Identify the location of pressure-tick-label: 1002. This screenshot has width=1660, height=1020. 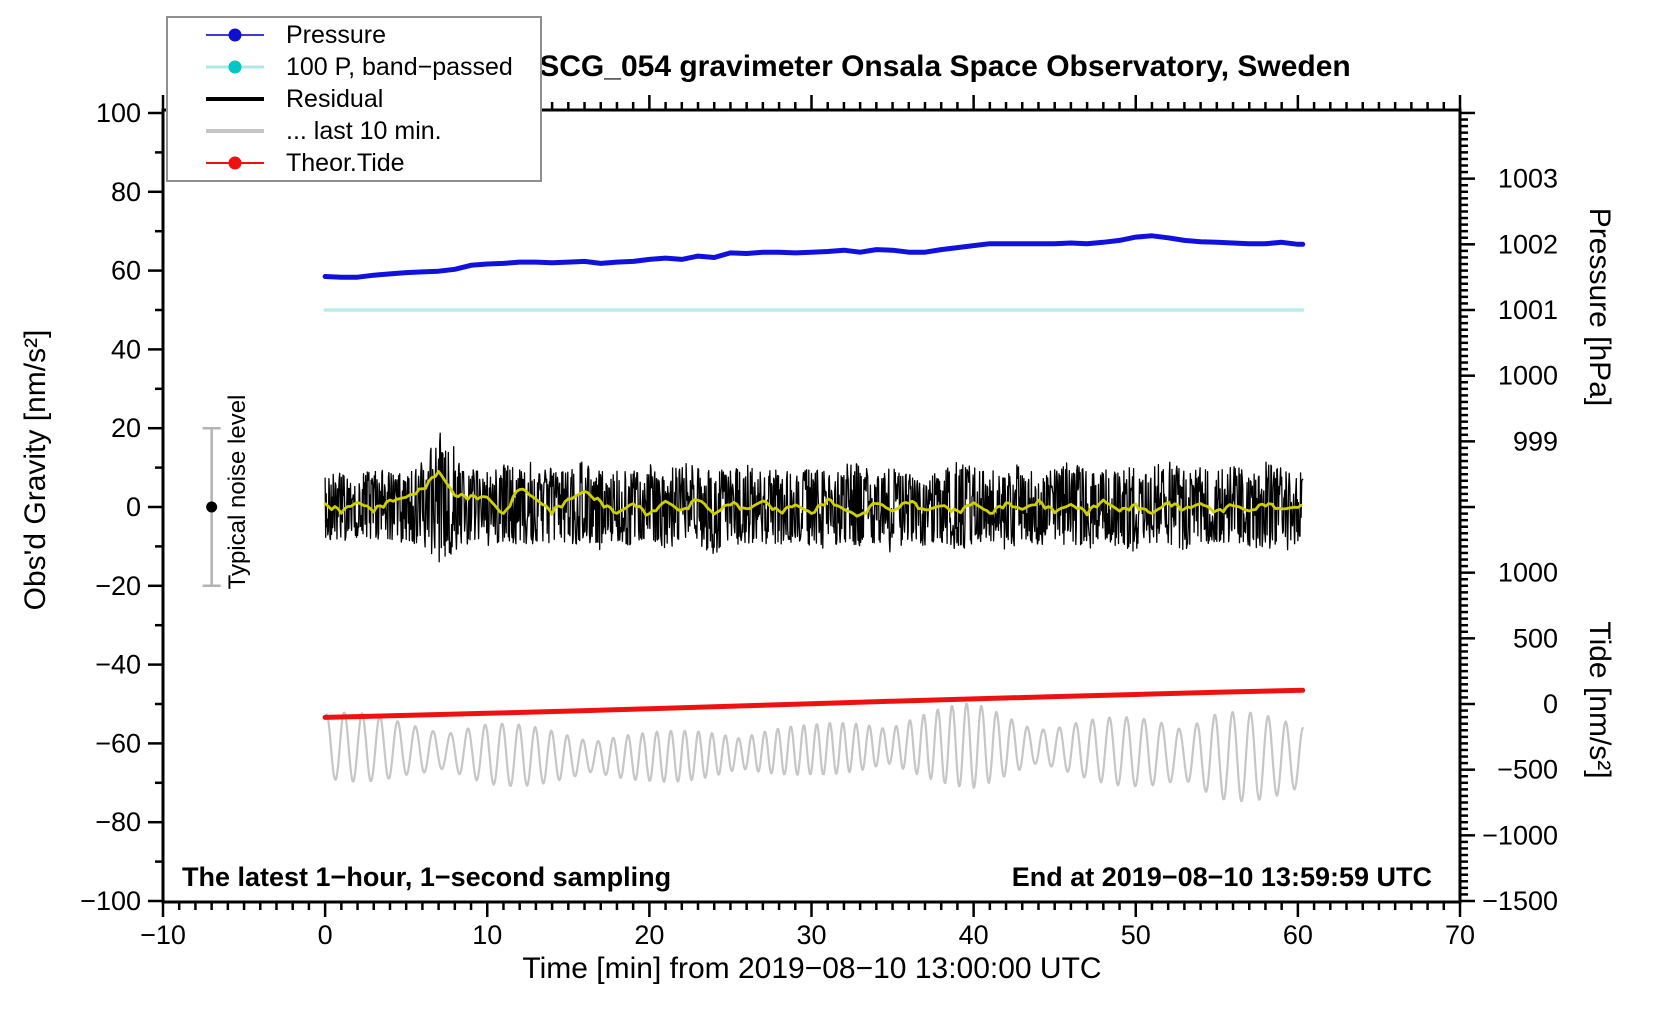
(1528, 244).